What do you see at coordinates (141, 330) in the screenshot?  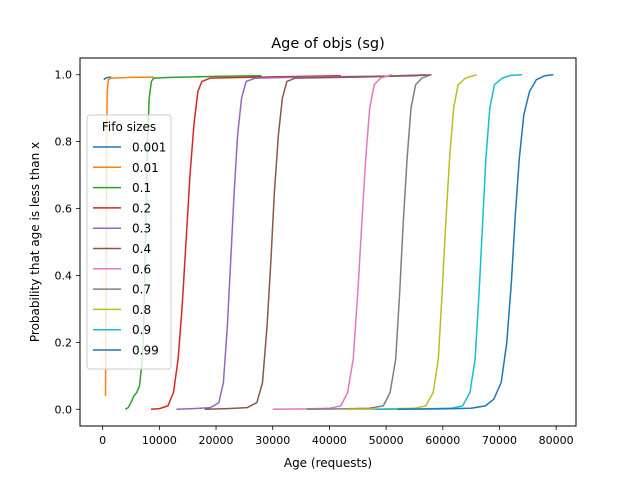 I see `legend-label-0.9: 0.9` at bounding box center [141, 330].